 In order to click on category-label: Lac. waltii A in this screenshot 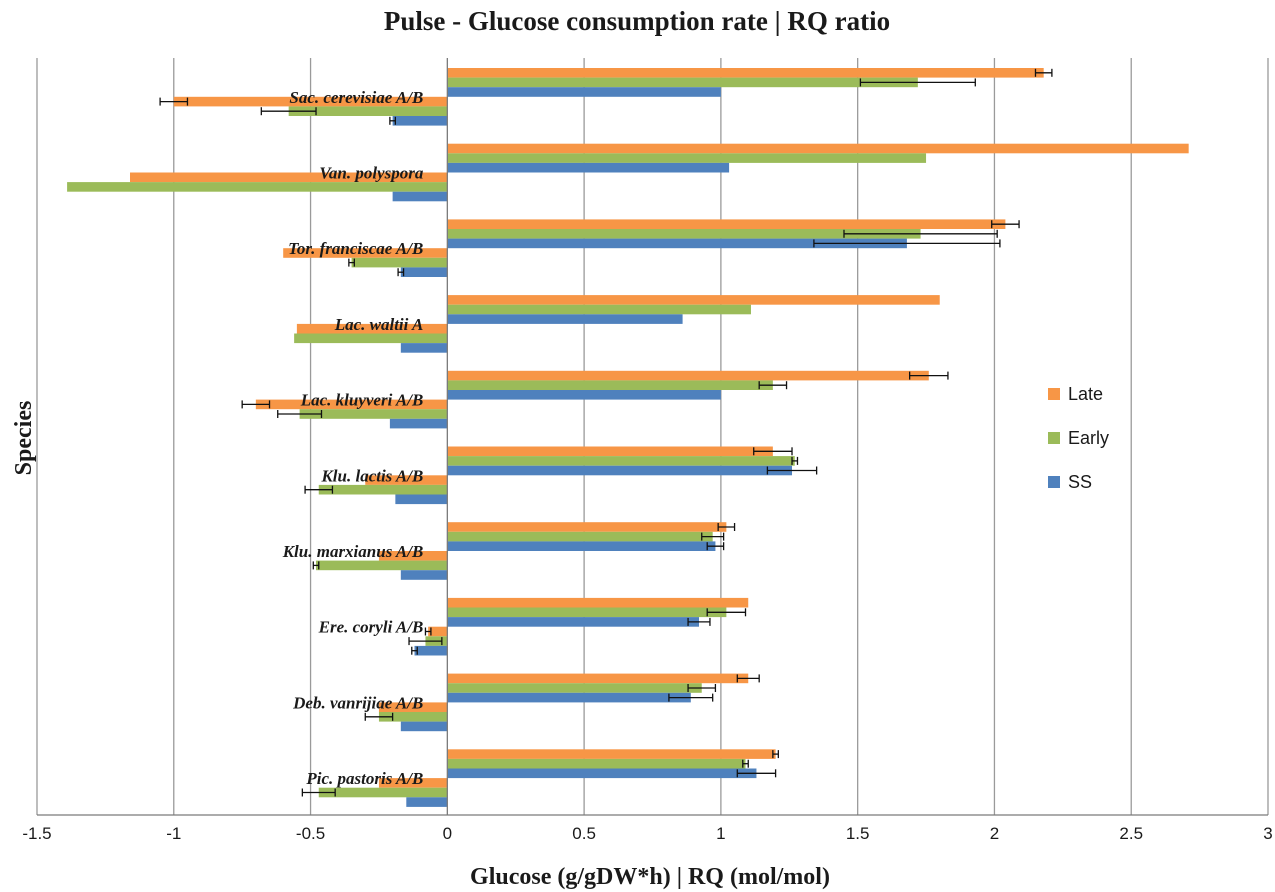, I will do `click(379, 324)`.